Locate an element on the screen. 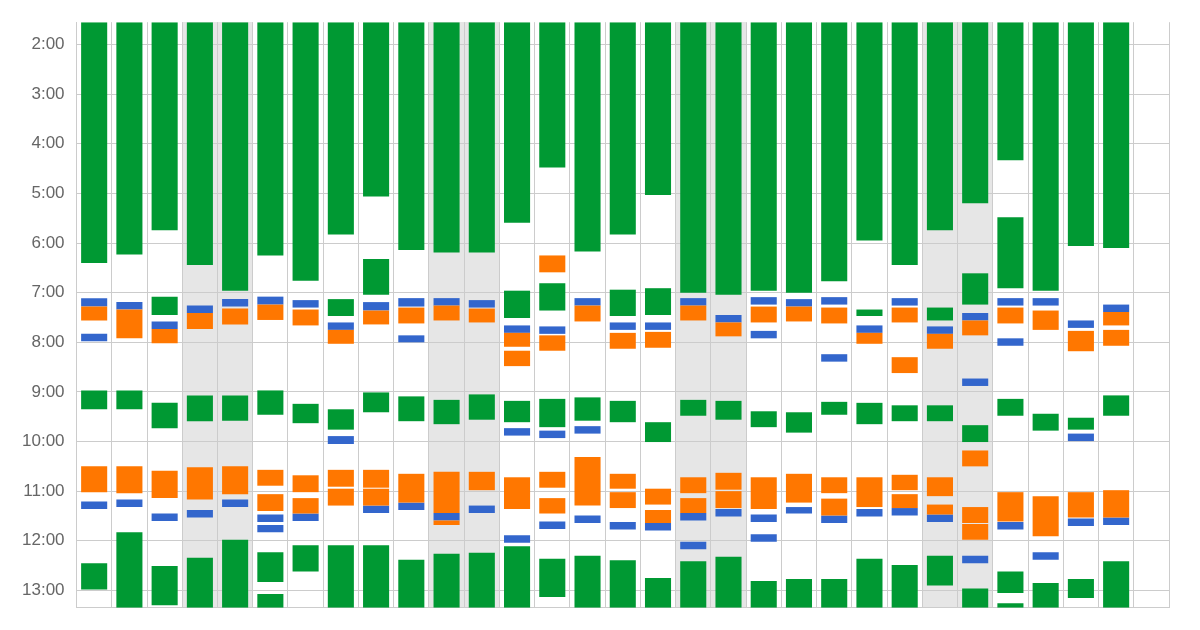 Image resolution: width=1200 pixels, height=630 pixels. y-tick-label: 11:00 is located at coordinates (44, 490).